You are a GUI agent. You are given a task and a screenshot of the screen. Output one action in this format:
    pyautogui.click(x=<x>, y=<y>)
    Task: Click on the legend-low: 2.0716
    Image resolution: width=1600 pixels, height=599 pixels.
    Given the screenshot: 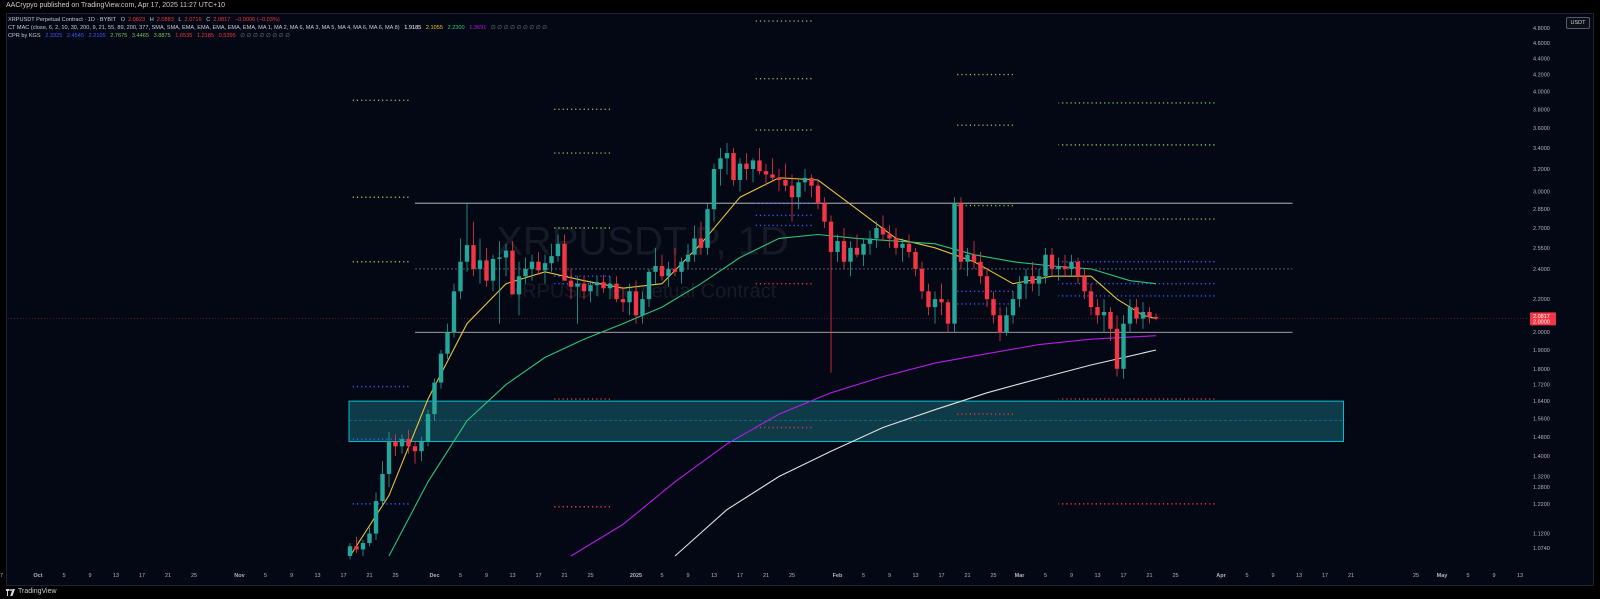 What is the action you would take?
    pyautogui.click(x=193, y=20)
    